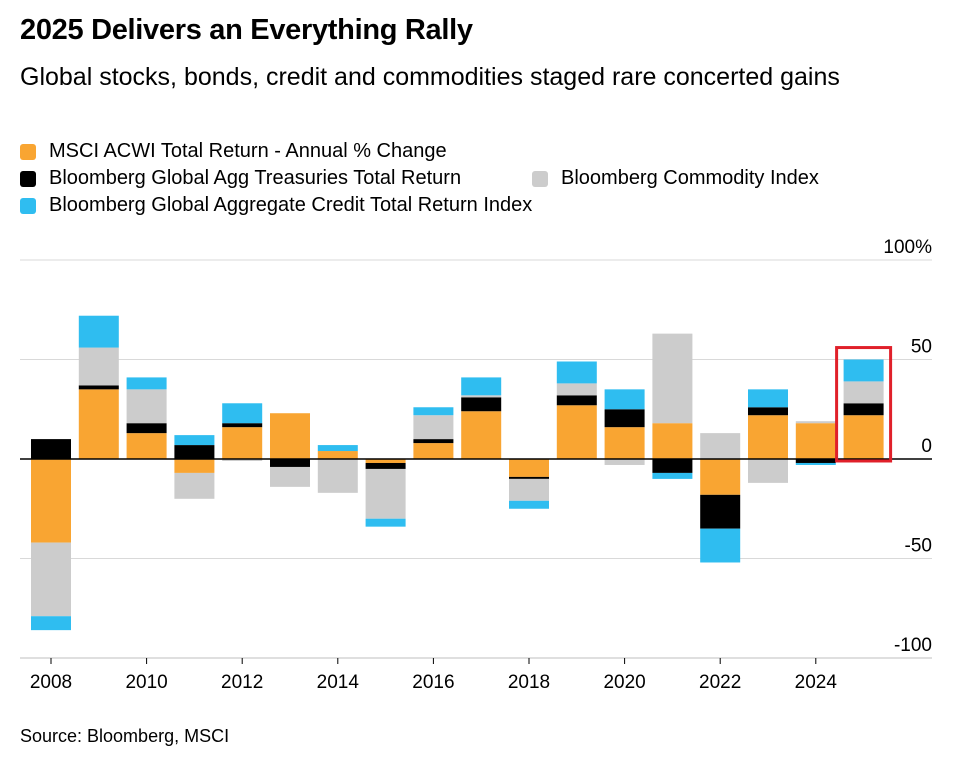 Image resolution: width=975 pixels, height=765 pixels. I want to click on bar-commodities-2023, so click(768, 471).